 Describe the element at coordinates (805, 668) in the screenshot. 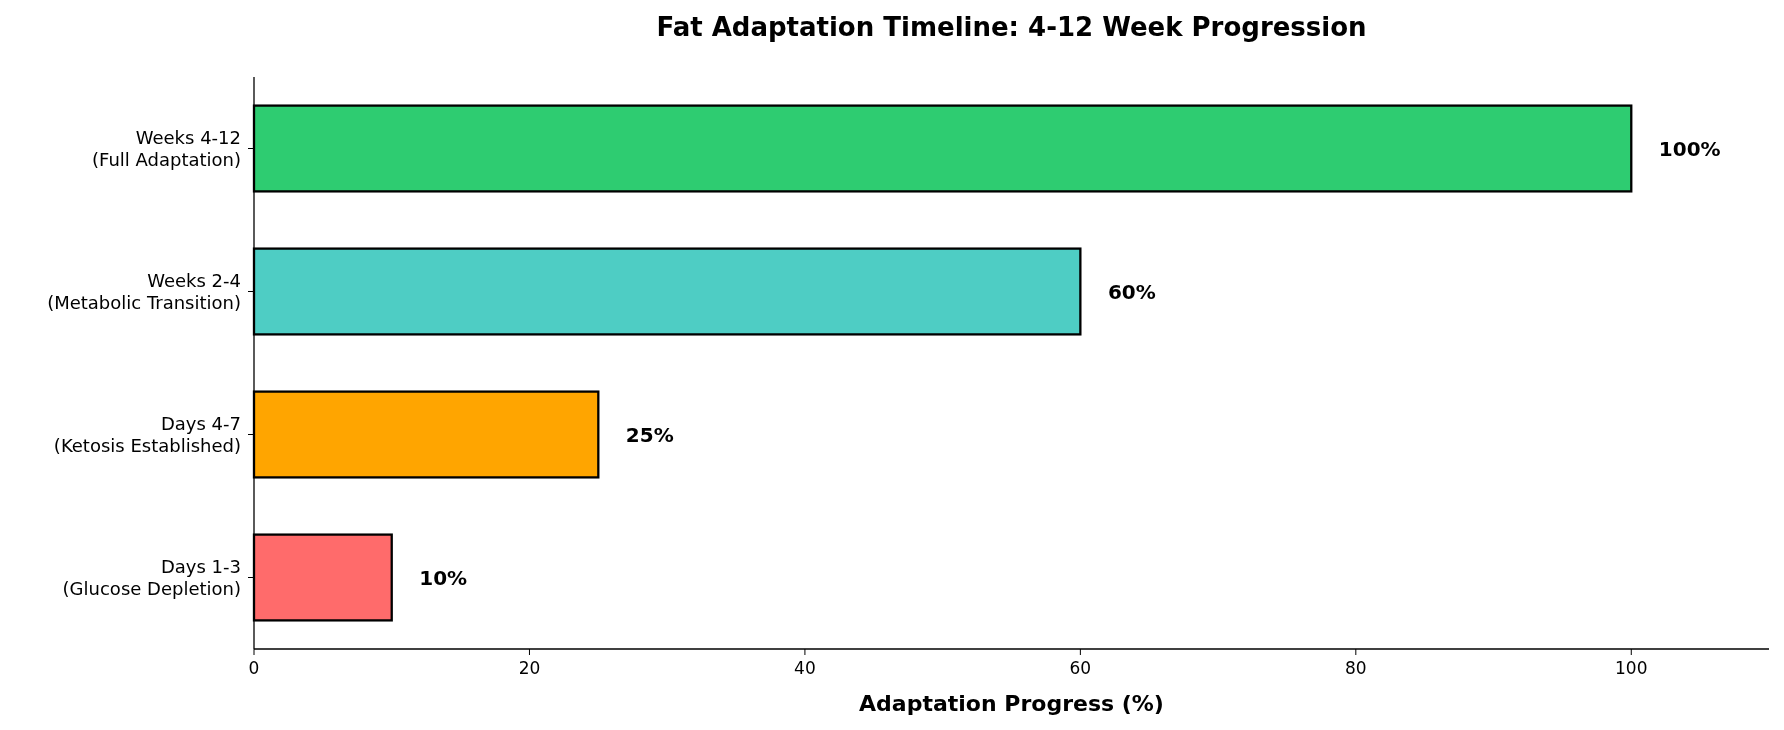

I see `x-tick-label: 40` at that location.